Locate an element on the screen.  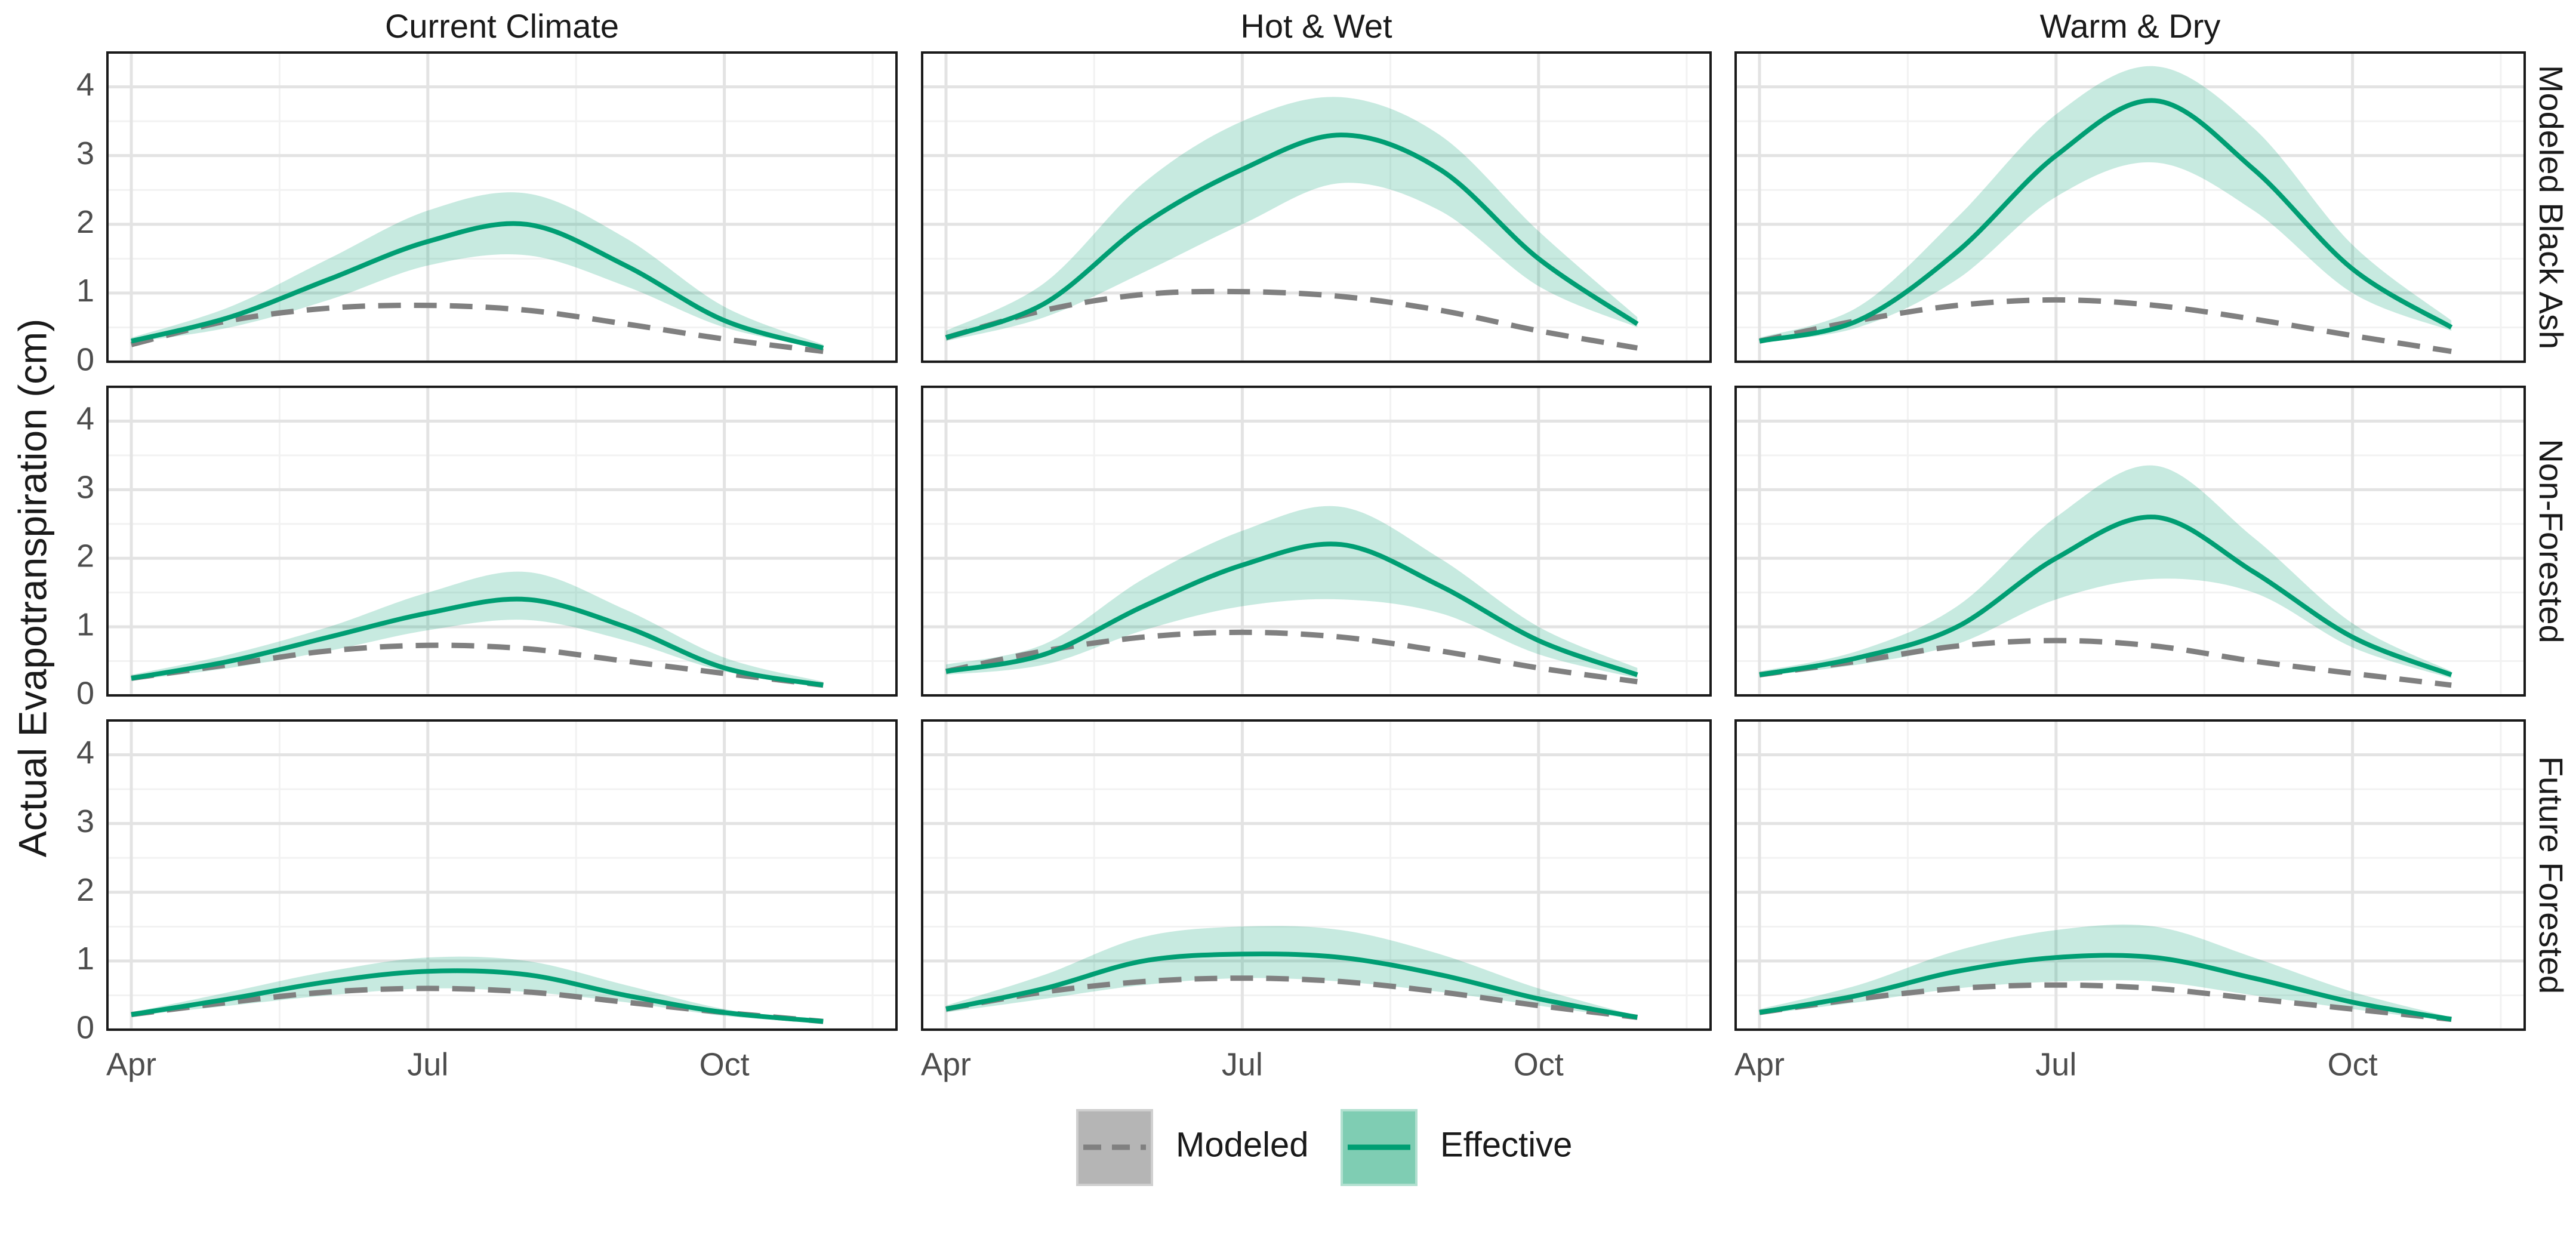
panel-future-forested-warm-and-dry: Apr Jul Oct is located at coordinates (2130, 900).